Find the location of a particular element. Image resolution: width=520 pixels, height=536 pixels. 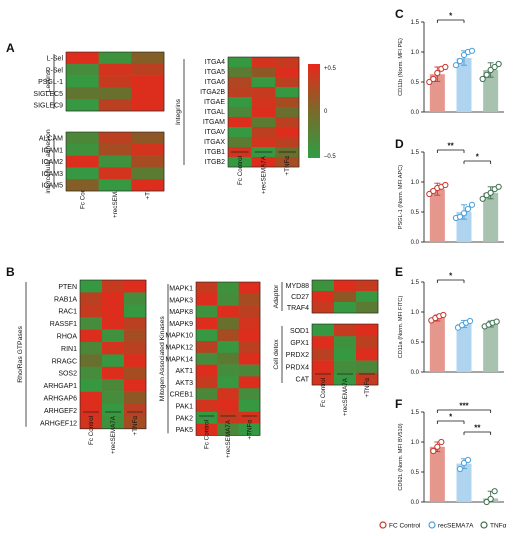

legend-item: recSEMA7A is located at coordinates (451, 525).